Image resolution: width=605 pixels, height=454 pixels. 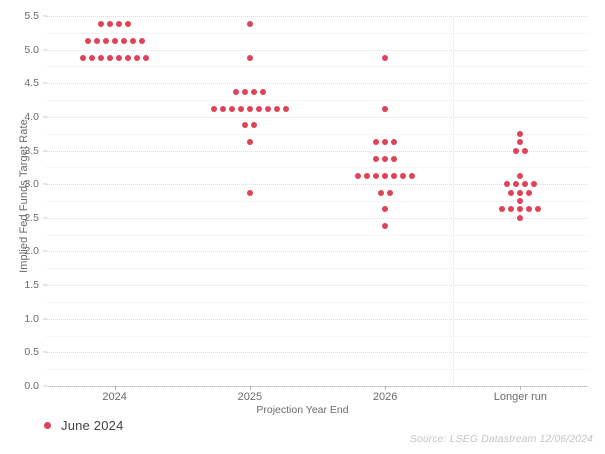 I want to click on y-tick-label: 0.5, so click(x=31, y=352).